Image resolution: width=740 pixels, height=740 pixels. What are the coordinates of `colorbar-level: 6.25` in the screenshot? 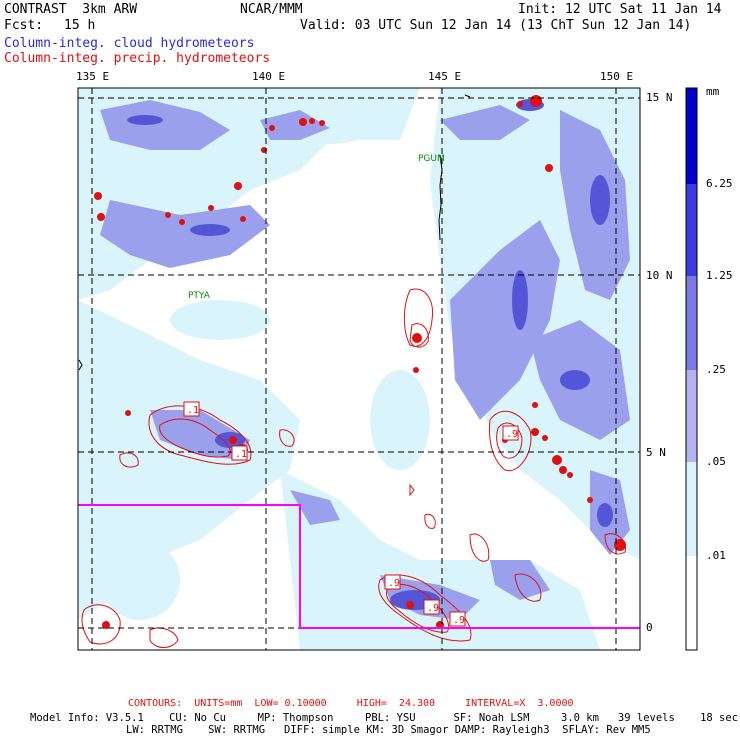 It's located at (719, 183).